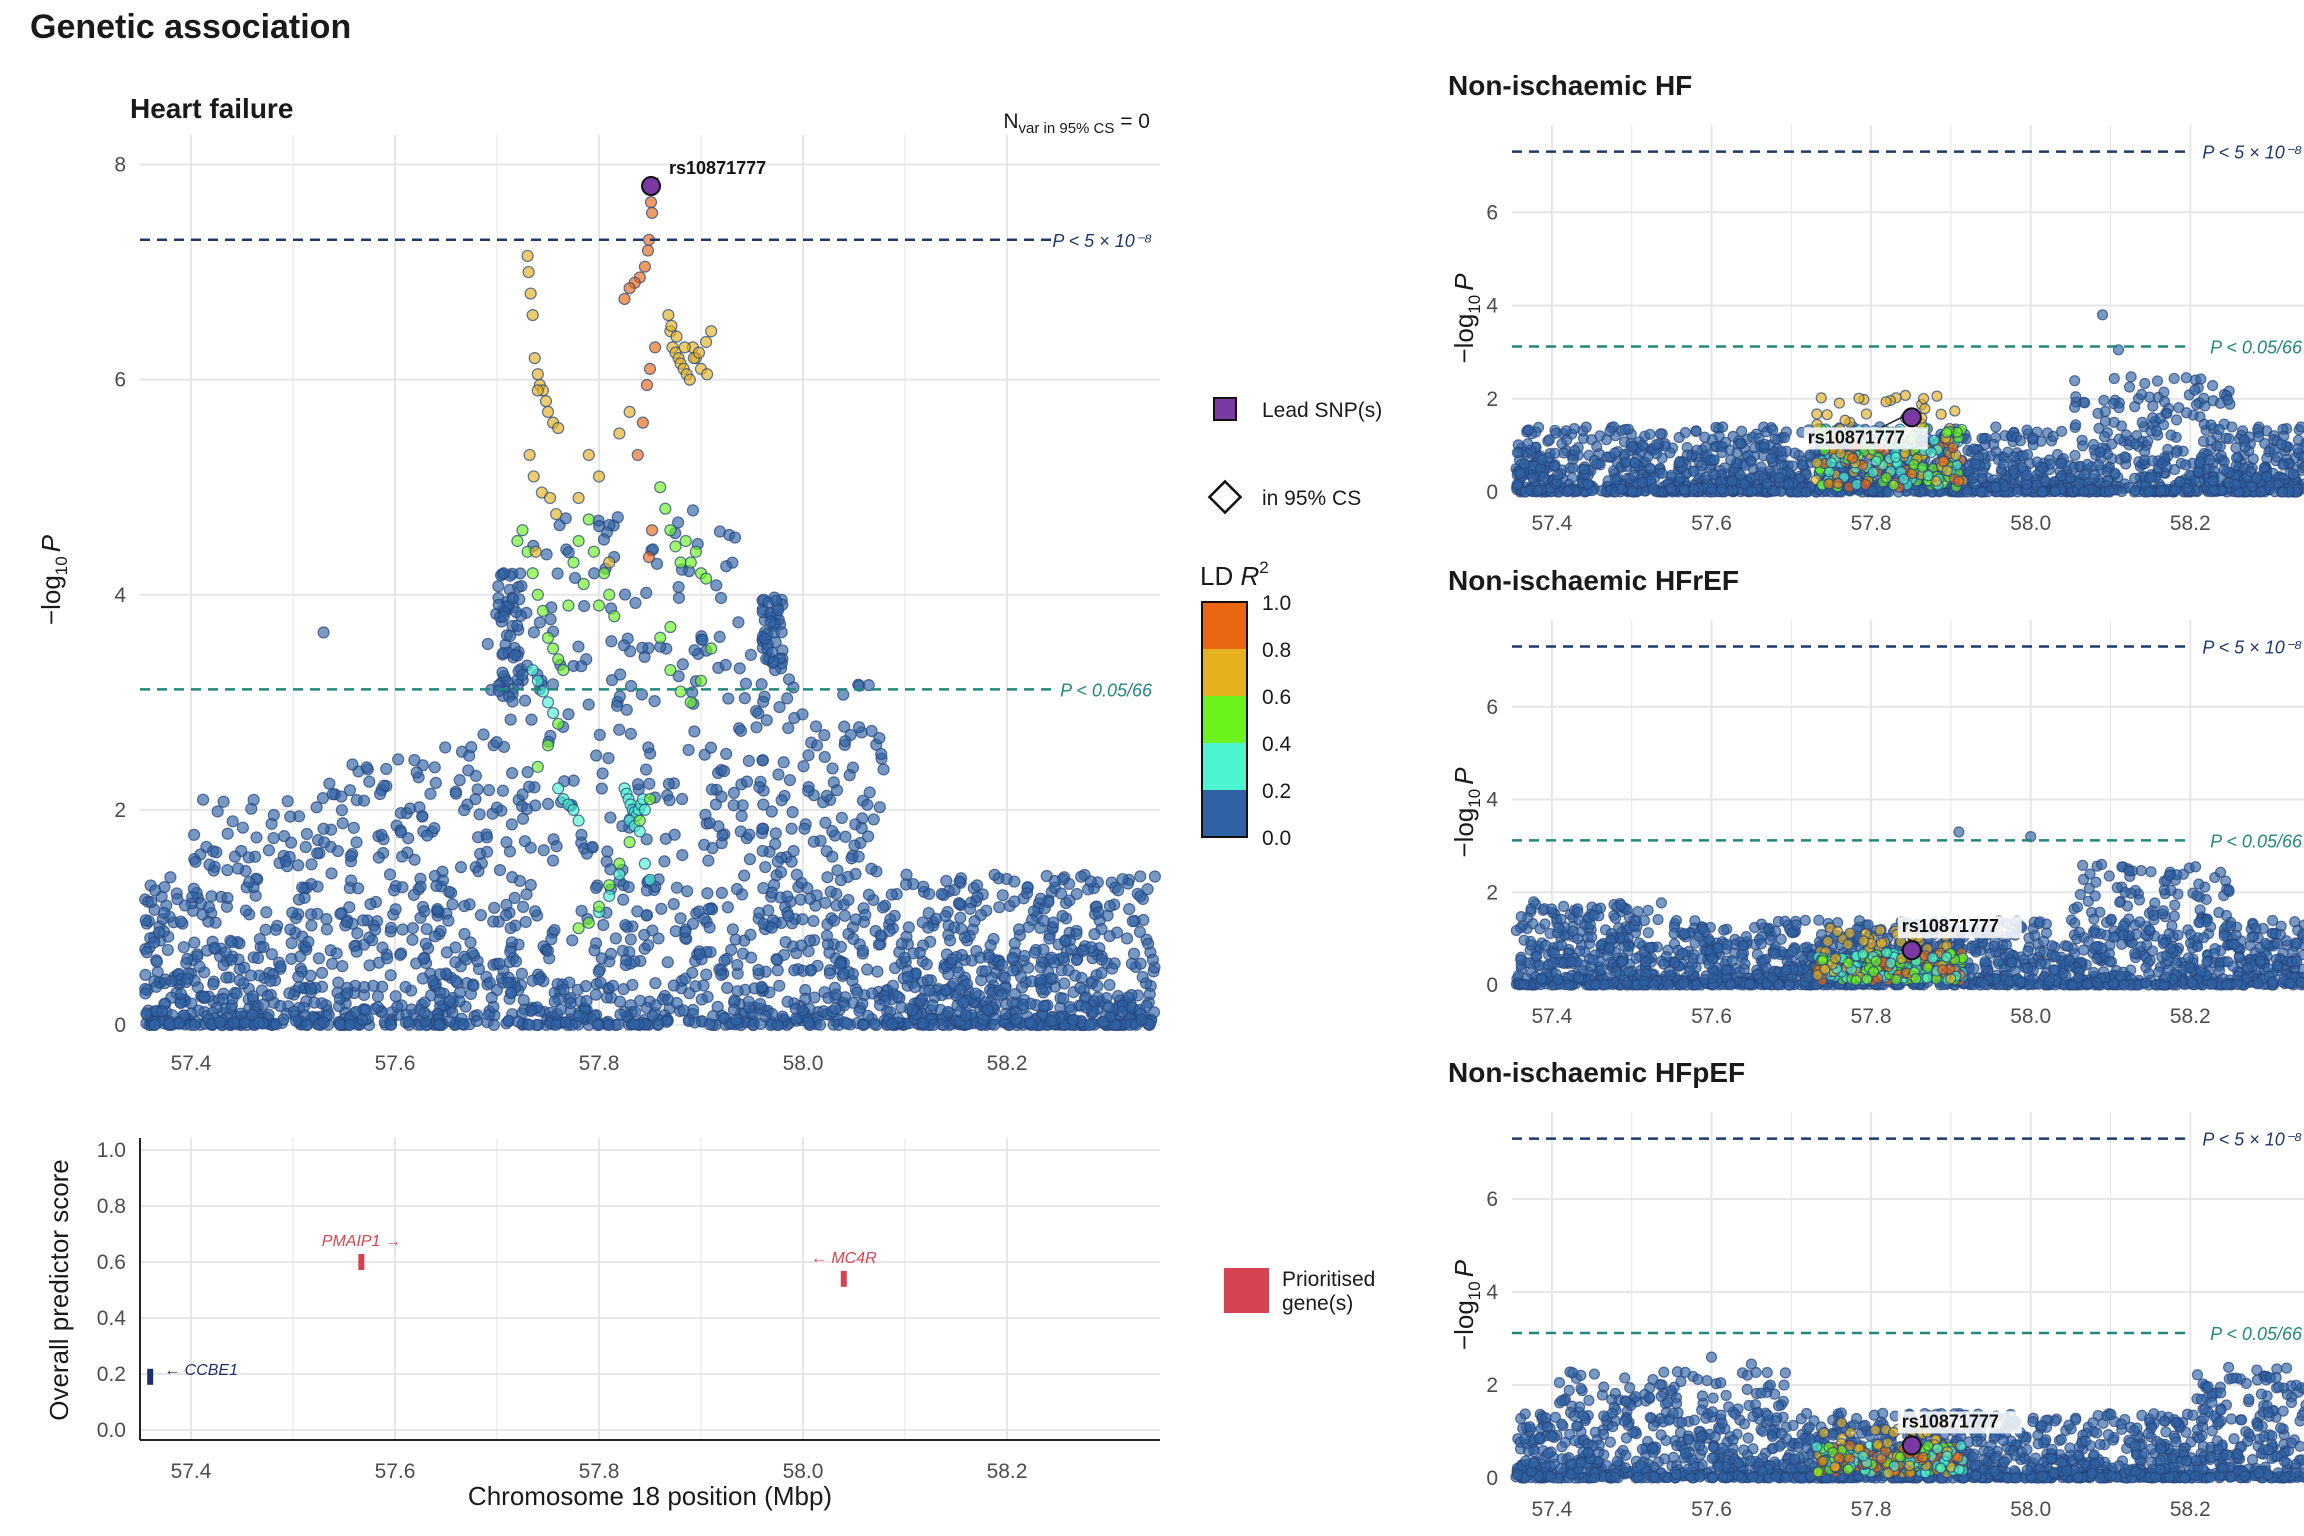 This screenshot has width=2304, height=1536. I want to click on y-tick-label: 4, so click(120, 595).